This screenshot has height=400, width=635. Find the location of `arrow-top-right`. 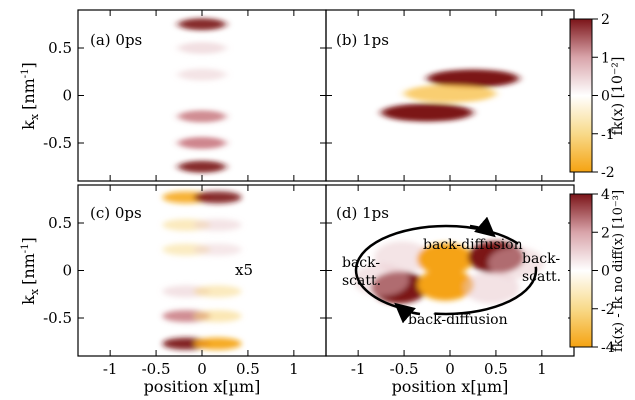

arrow-top-right is located at coordinates (482, 227).